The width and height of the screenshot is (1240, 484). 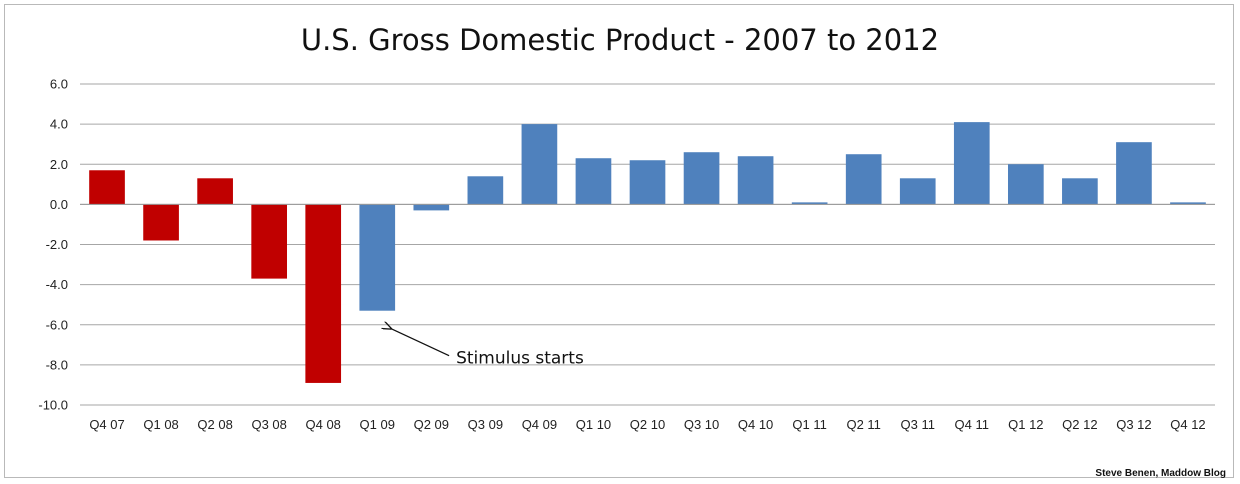 What do you see at coordinates (106, 424) in the screenshot?
I see `x-tick-label: Q4 07` at bounding box center [106, 424].